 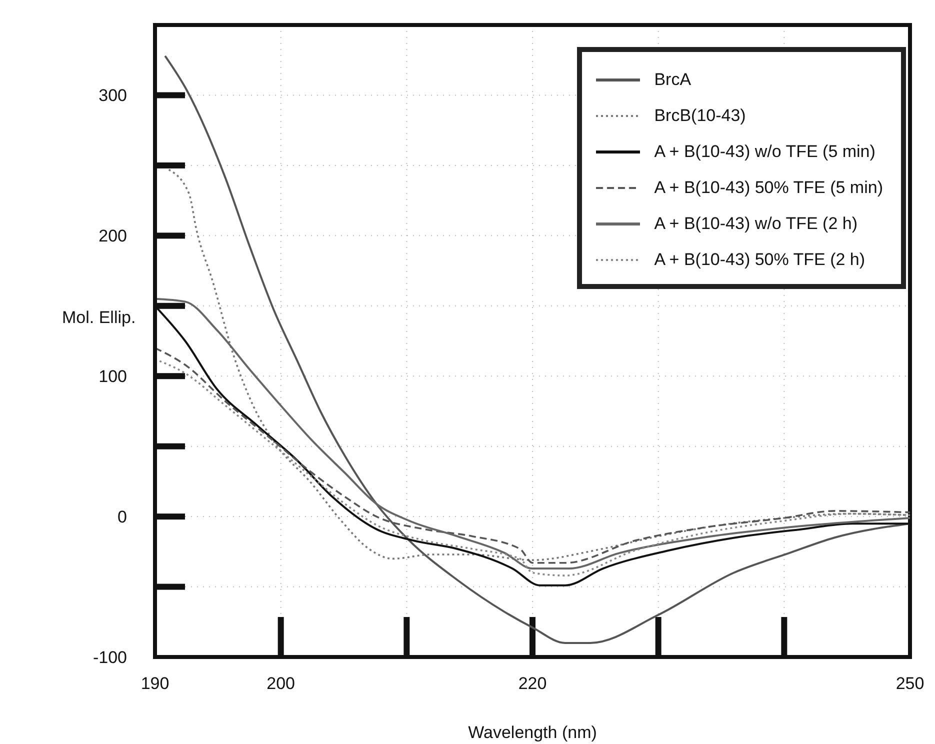 What do you see at coordinates (910, 683) in the screenshot?
I see `x-tick-label: 250` at bounding box center [910, 683].